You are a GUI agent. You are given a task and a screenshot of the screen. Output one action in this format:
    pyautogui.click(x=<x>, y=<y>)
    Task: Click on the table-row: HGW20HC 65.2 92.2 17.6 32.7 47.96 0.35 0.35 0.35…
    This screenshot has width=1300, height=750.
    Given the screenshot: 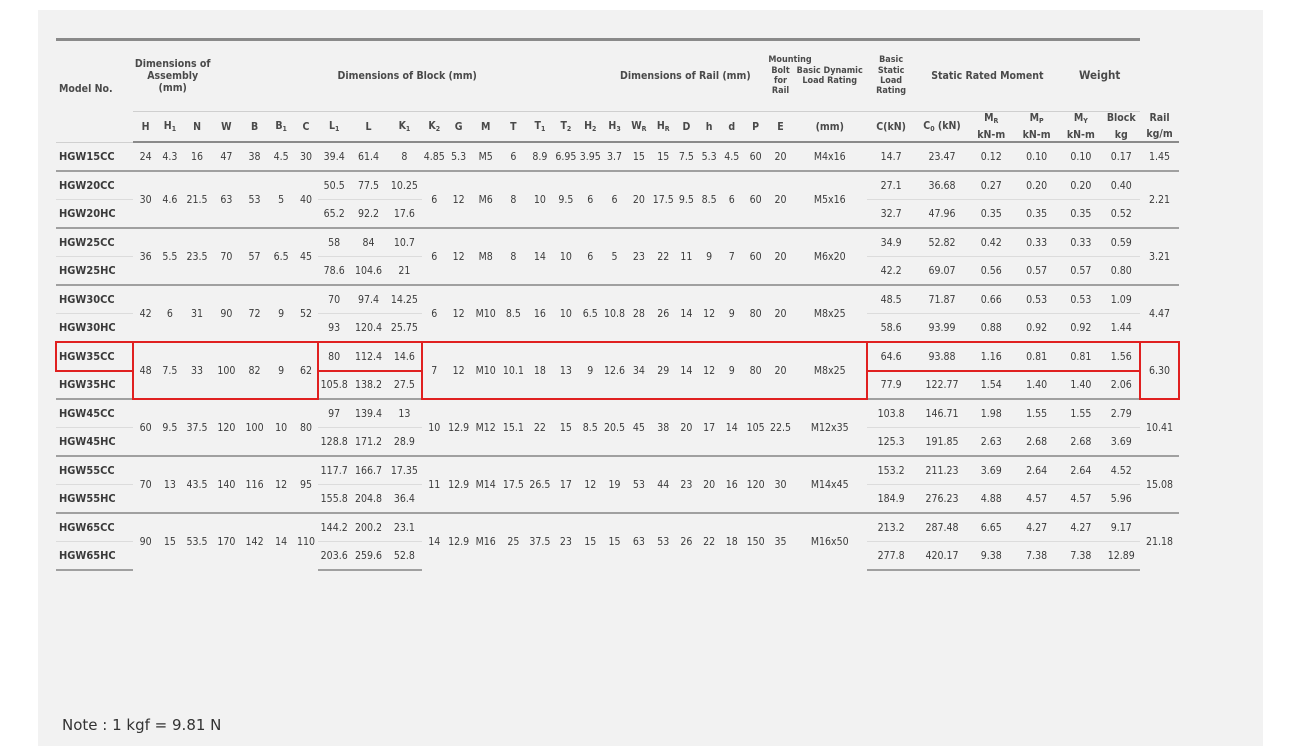 What is the action you would take?
    pyautogui.click(x=617, y=214)
    